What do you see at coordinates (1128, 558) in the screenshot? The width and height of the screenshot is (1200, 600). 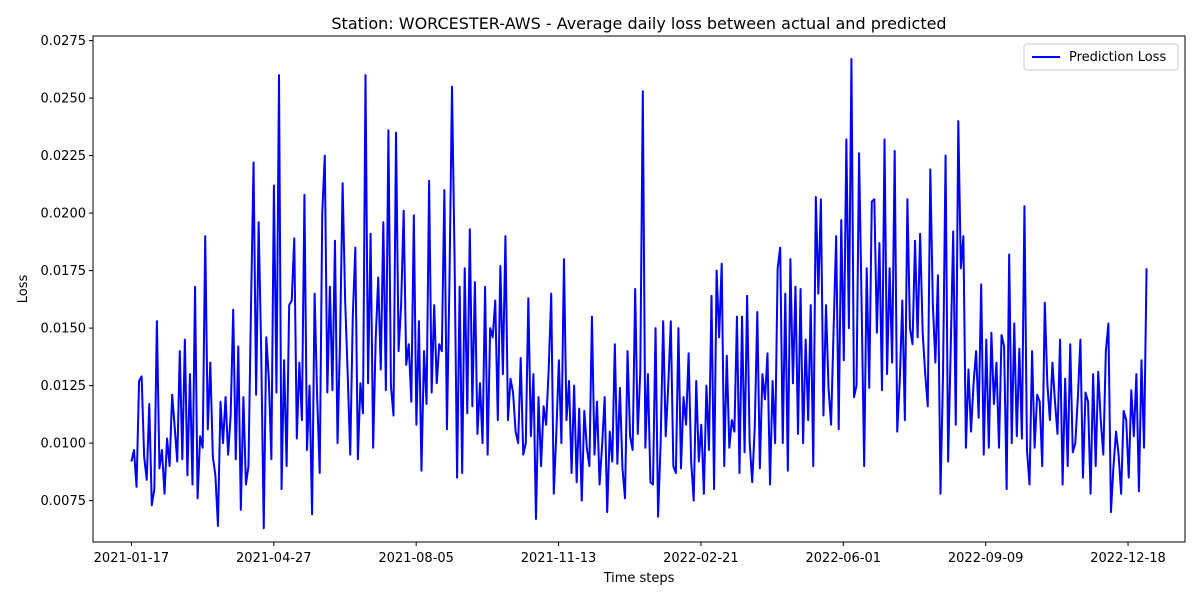 I see `x-tick-label: 2022-12-18` at bounding box center [1128, 558].